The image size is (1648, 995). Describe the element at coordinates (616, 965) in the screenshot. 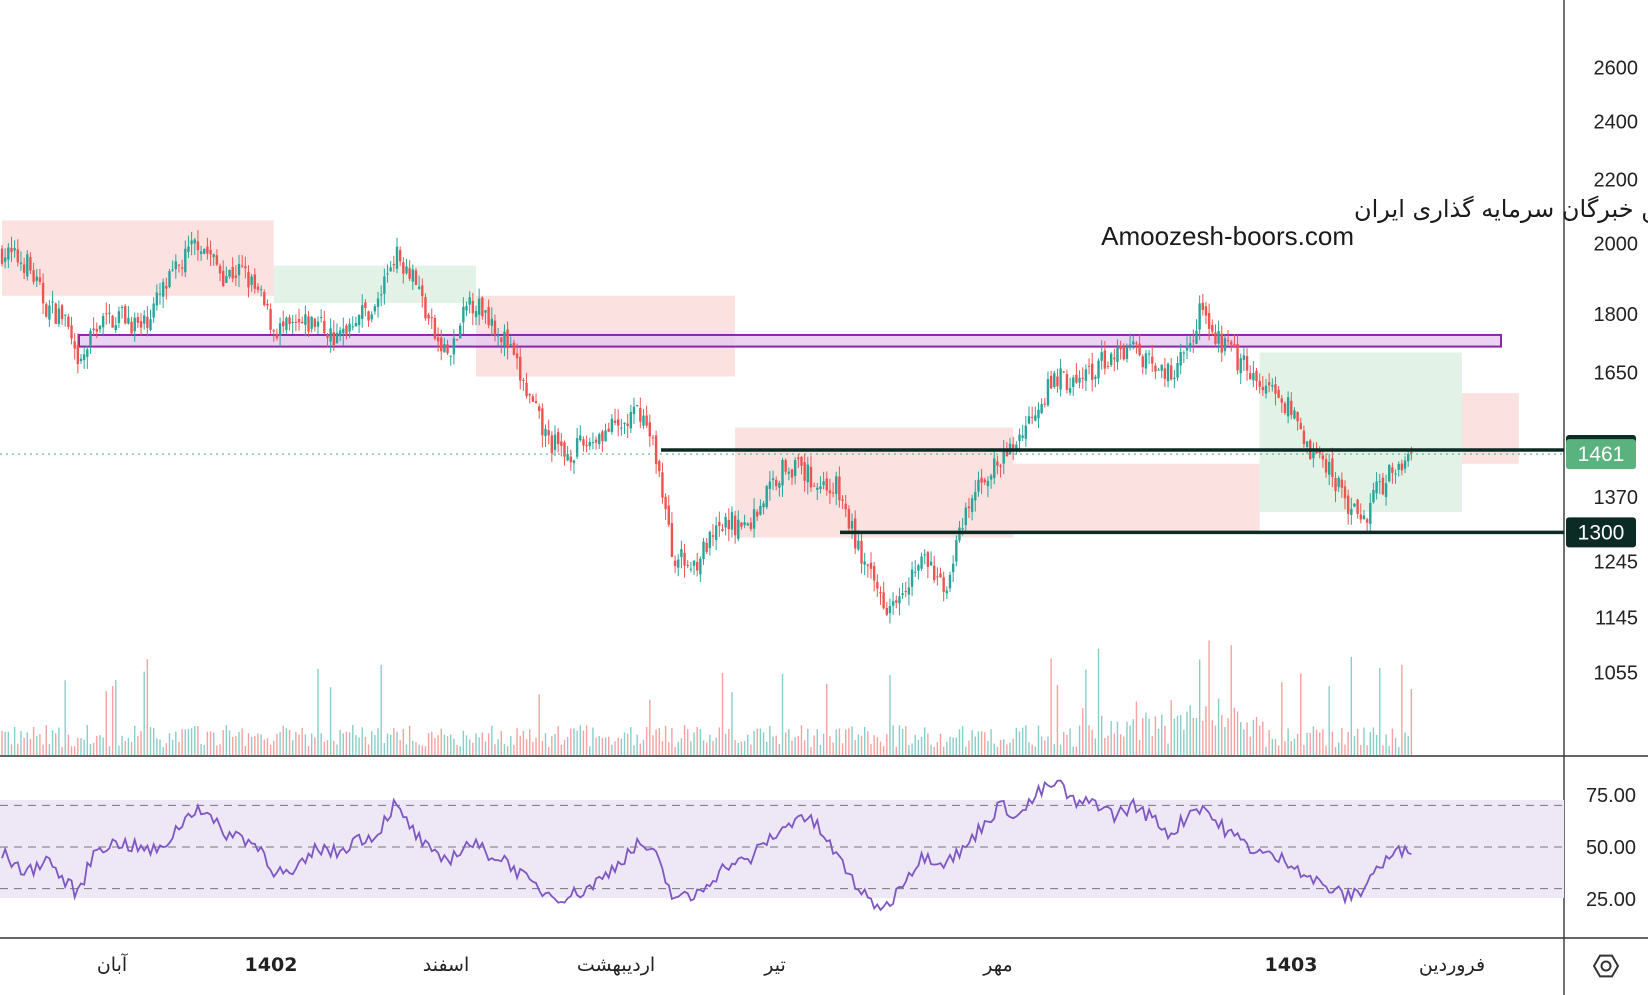

I see `time-label: اردیبهشت` at that location.